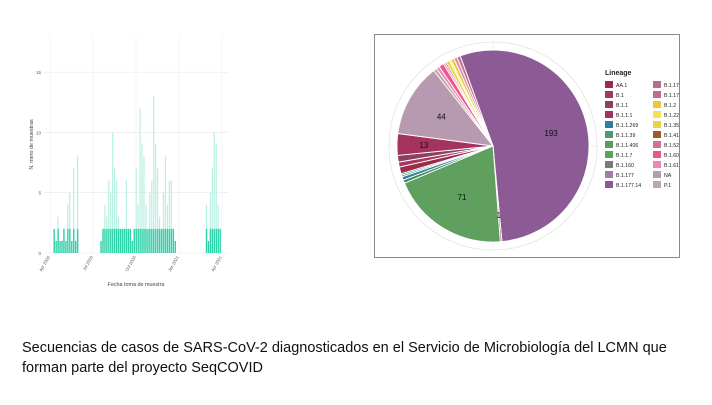 The width and height of the screenshot is (712, 405). What do you see at coordinates (173, 263) in the screenshot?
I see `x-tick-label: Jan 2021` at bounding box center [173, 263].